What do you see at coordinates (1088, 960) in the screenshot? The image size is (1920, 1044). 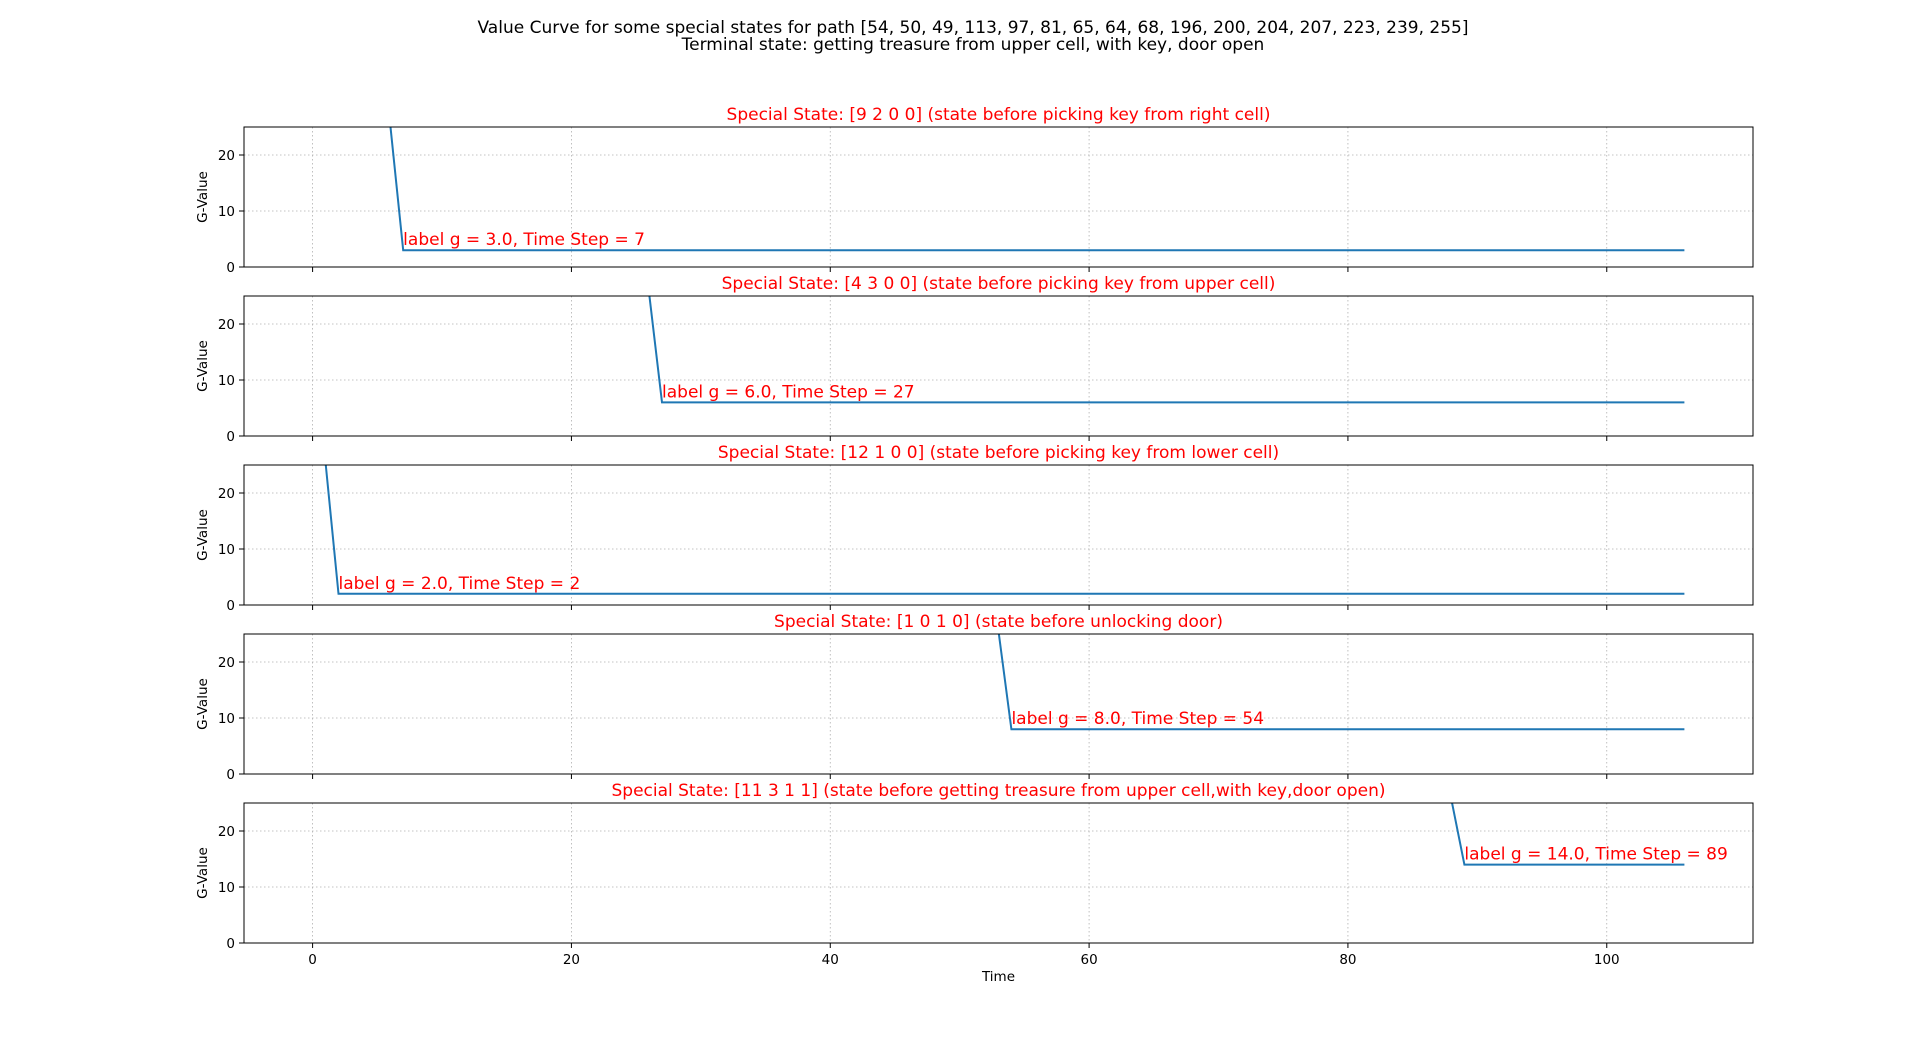 I see `x-tick-label: 60` at bounding box center [1088, 960].